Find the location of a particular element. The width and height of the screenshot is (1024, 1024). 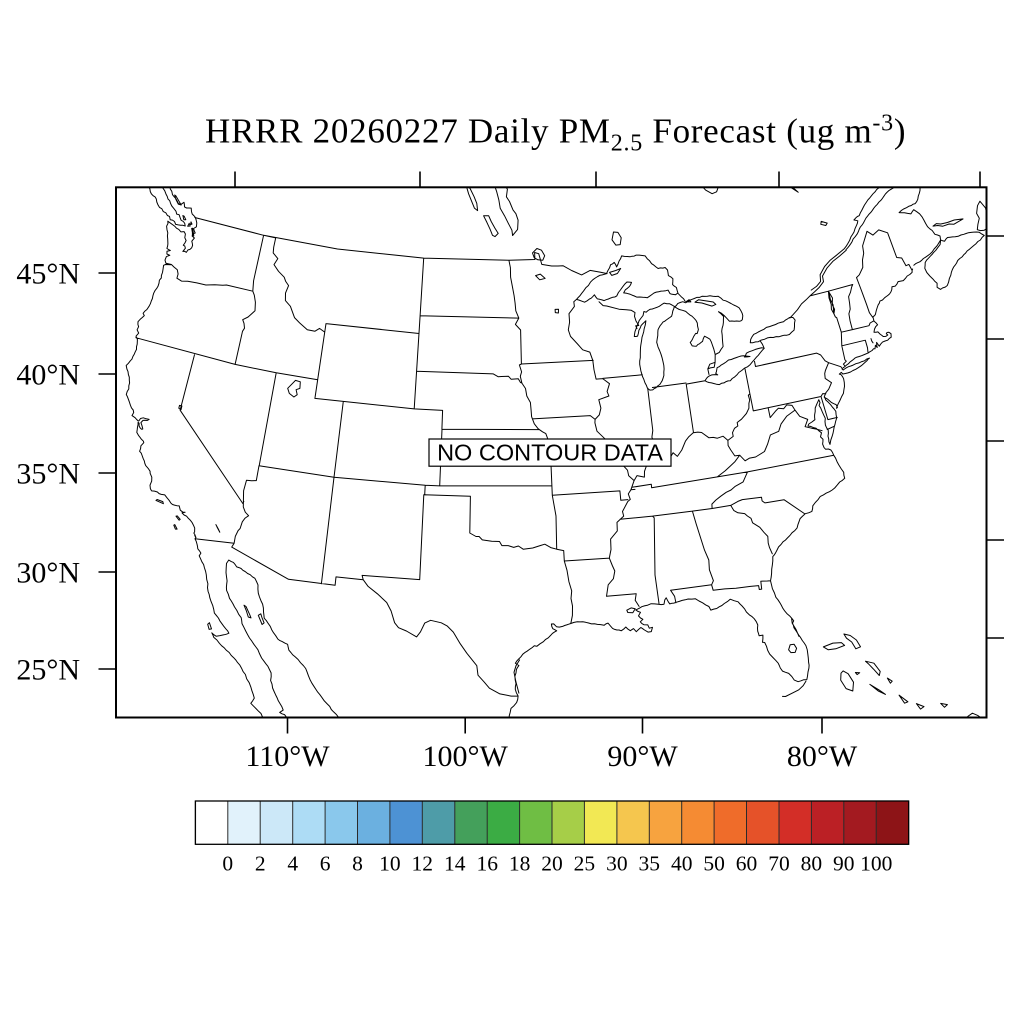

svg-text: 35 is located at coordinates (650, 864).